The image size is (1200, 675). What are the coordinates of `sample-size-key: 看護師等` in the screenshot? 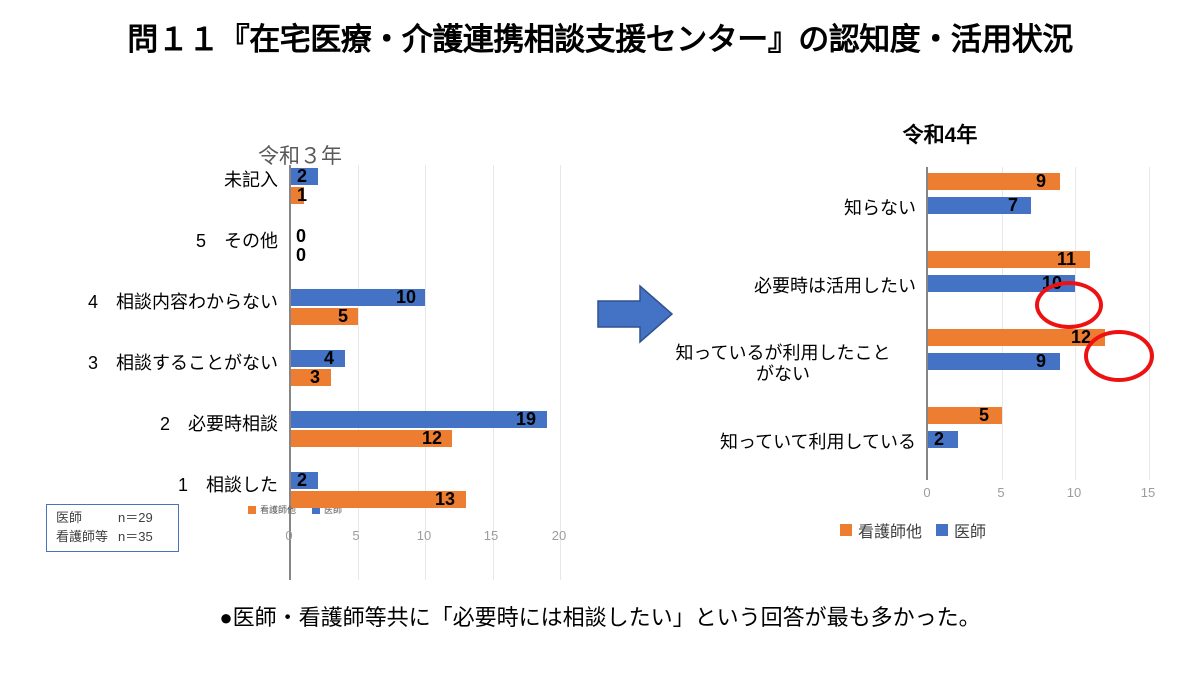 It's located at (82, 536).